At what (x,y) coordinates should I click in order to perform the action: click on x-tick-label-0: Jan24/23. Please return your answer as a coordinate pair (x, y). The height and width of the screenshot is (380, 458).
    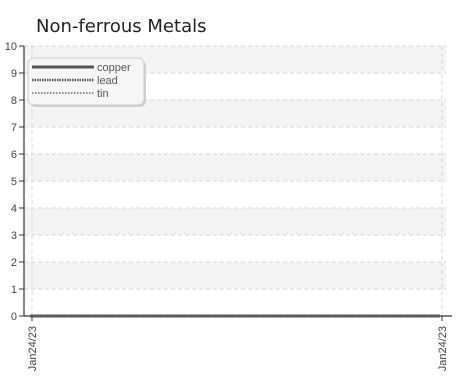
    Looking at the image, I should click on (33, 348).